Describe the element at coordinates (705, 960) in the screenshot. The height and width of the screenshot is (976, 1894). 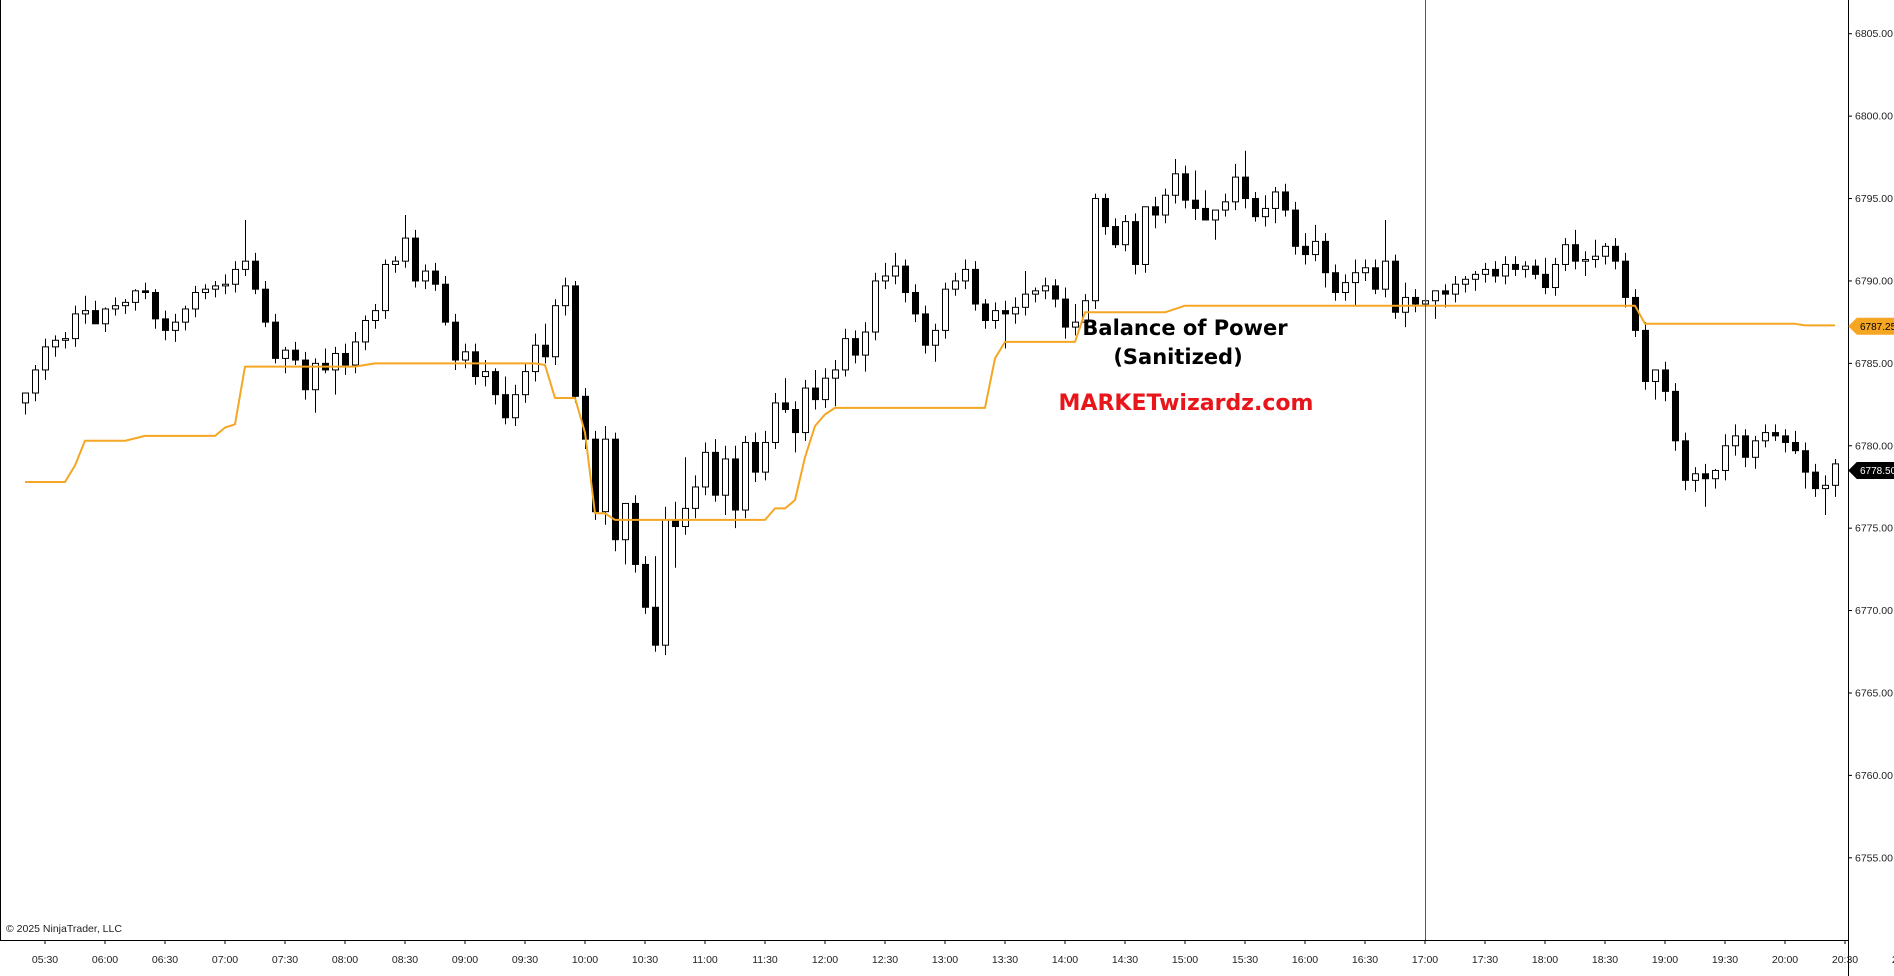
I see `x-tick-label: 11:00` at that location.